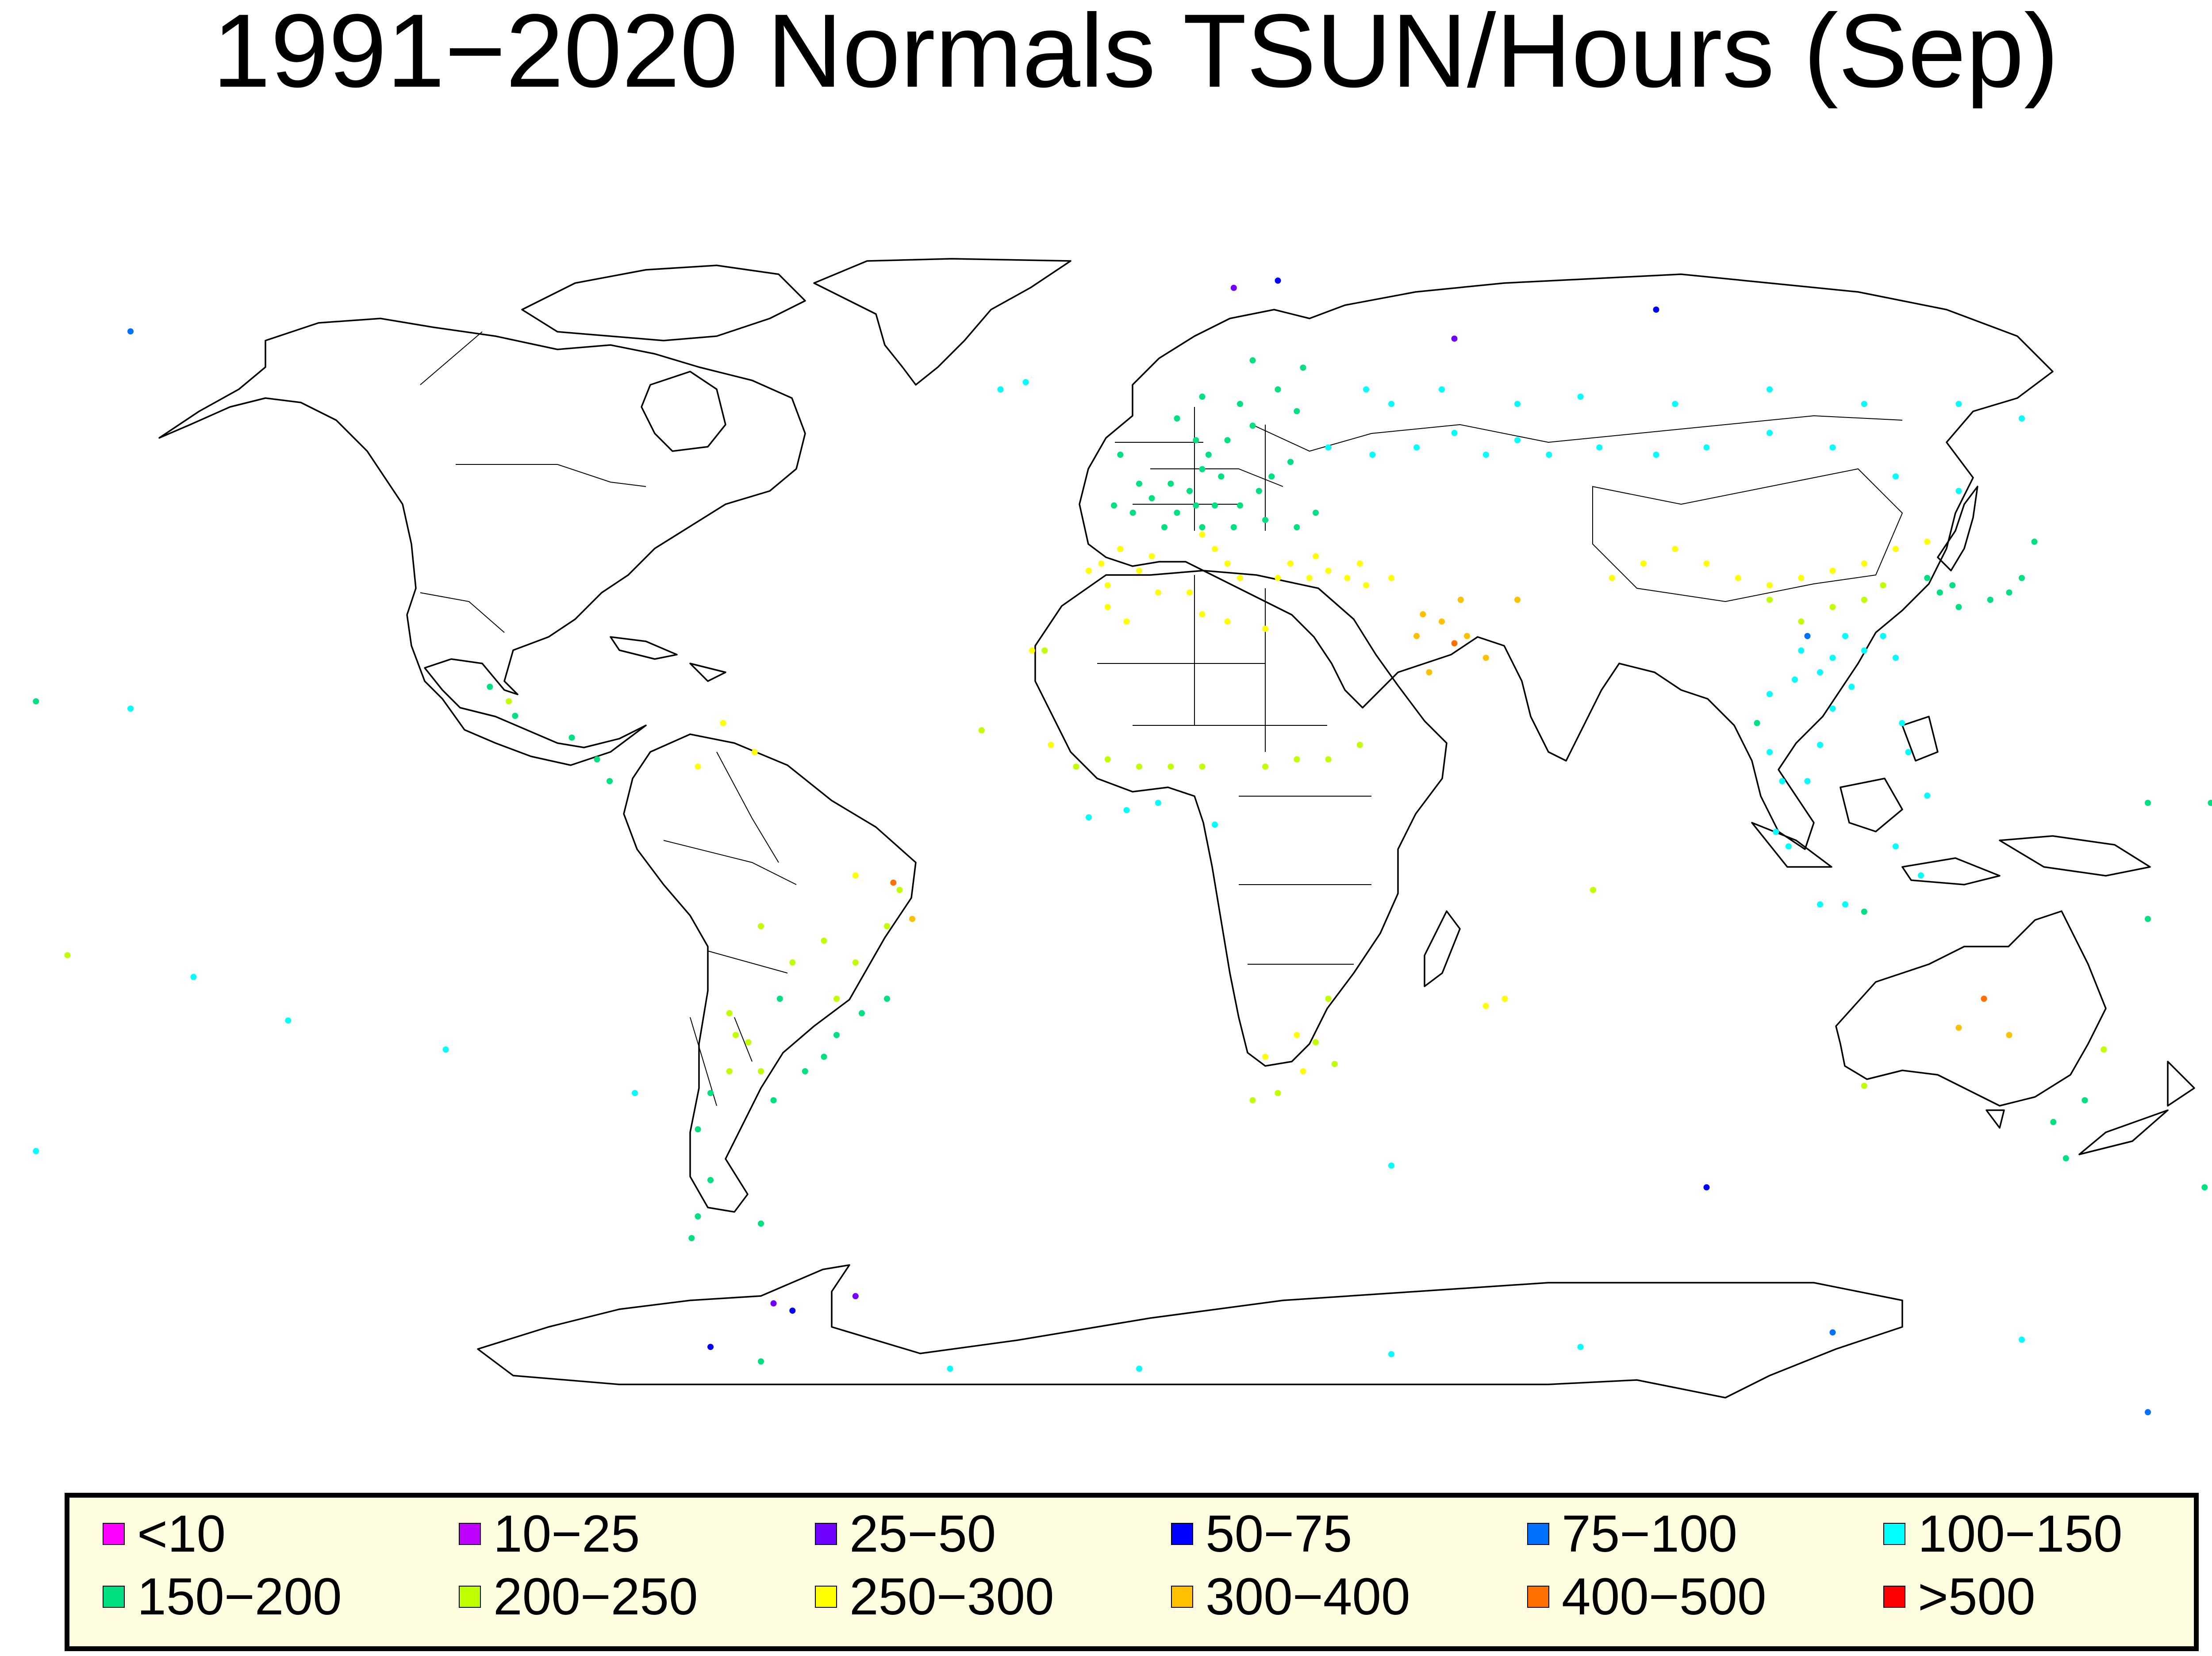  Describe the element at coordinates (1958, 528) in the screenshot. I see `japan-outline` at that location.